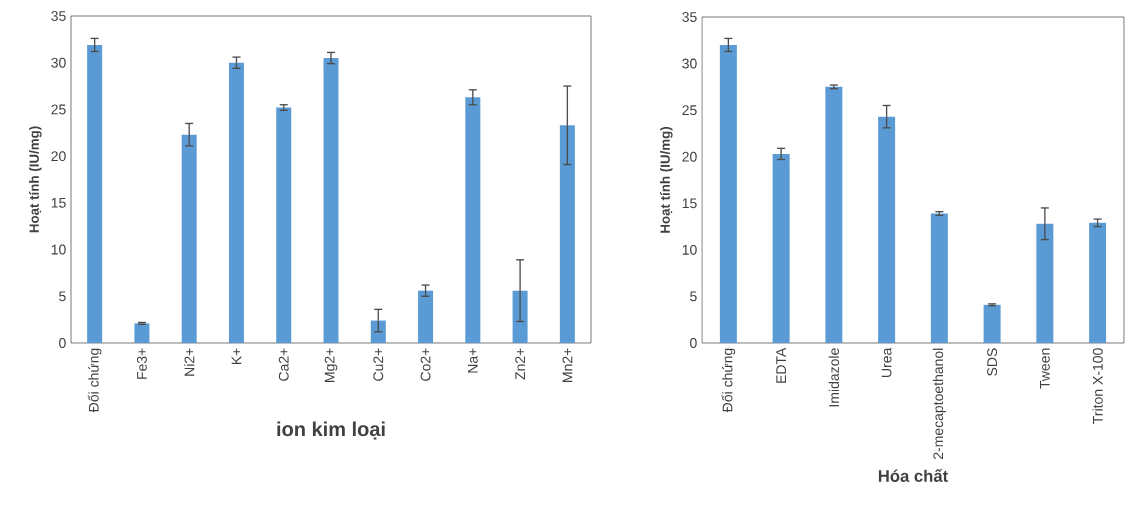 Image resolution: width=1125 pixels, height=528 pixels. I want to click on x-tick-label: SDS, so click(992, 362).